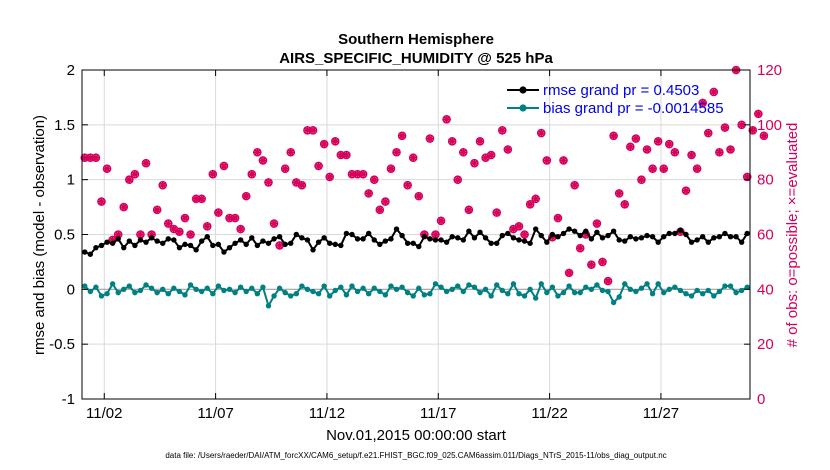  What do you see at coordinates (761, 399) in the screenshot?
I see `y-right-tick-label: 0` at bounding box center [761, 399].